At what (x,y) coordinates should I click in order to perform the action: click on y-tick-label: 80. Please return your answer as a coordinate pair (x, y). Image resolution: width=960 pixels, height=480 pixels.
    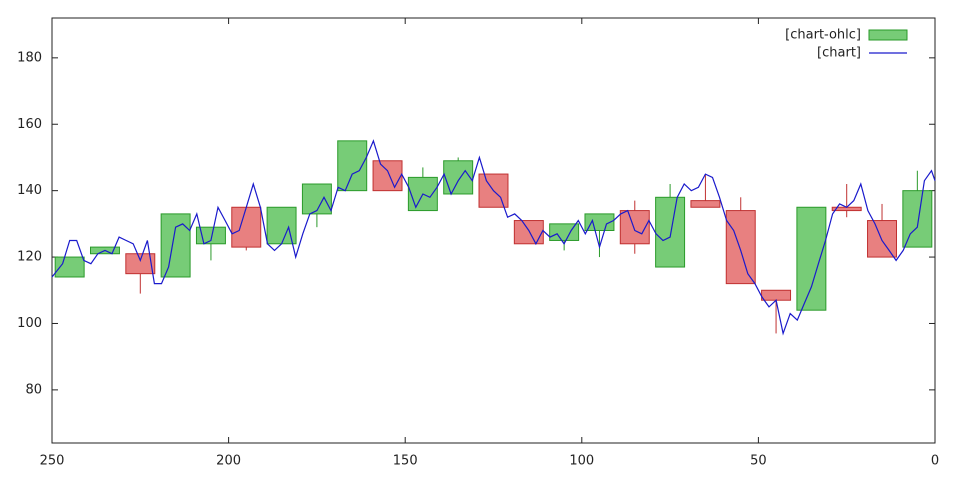
    Looking at the image, I should click on (33, 389).